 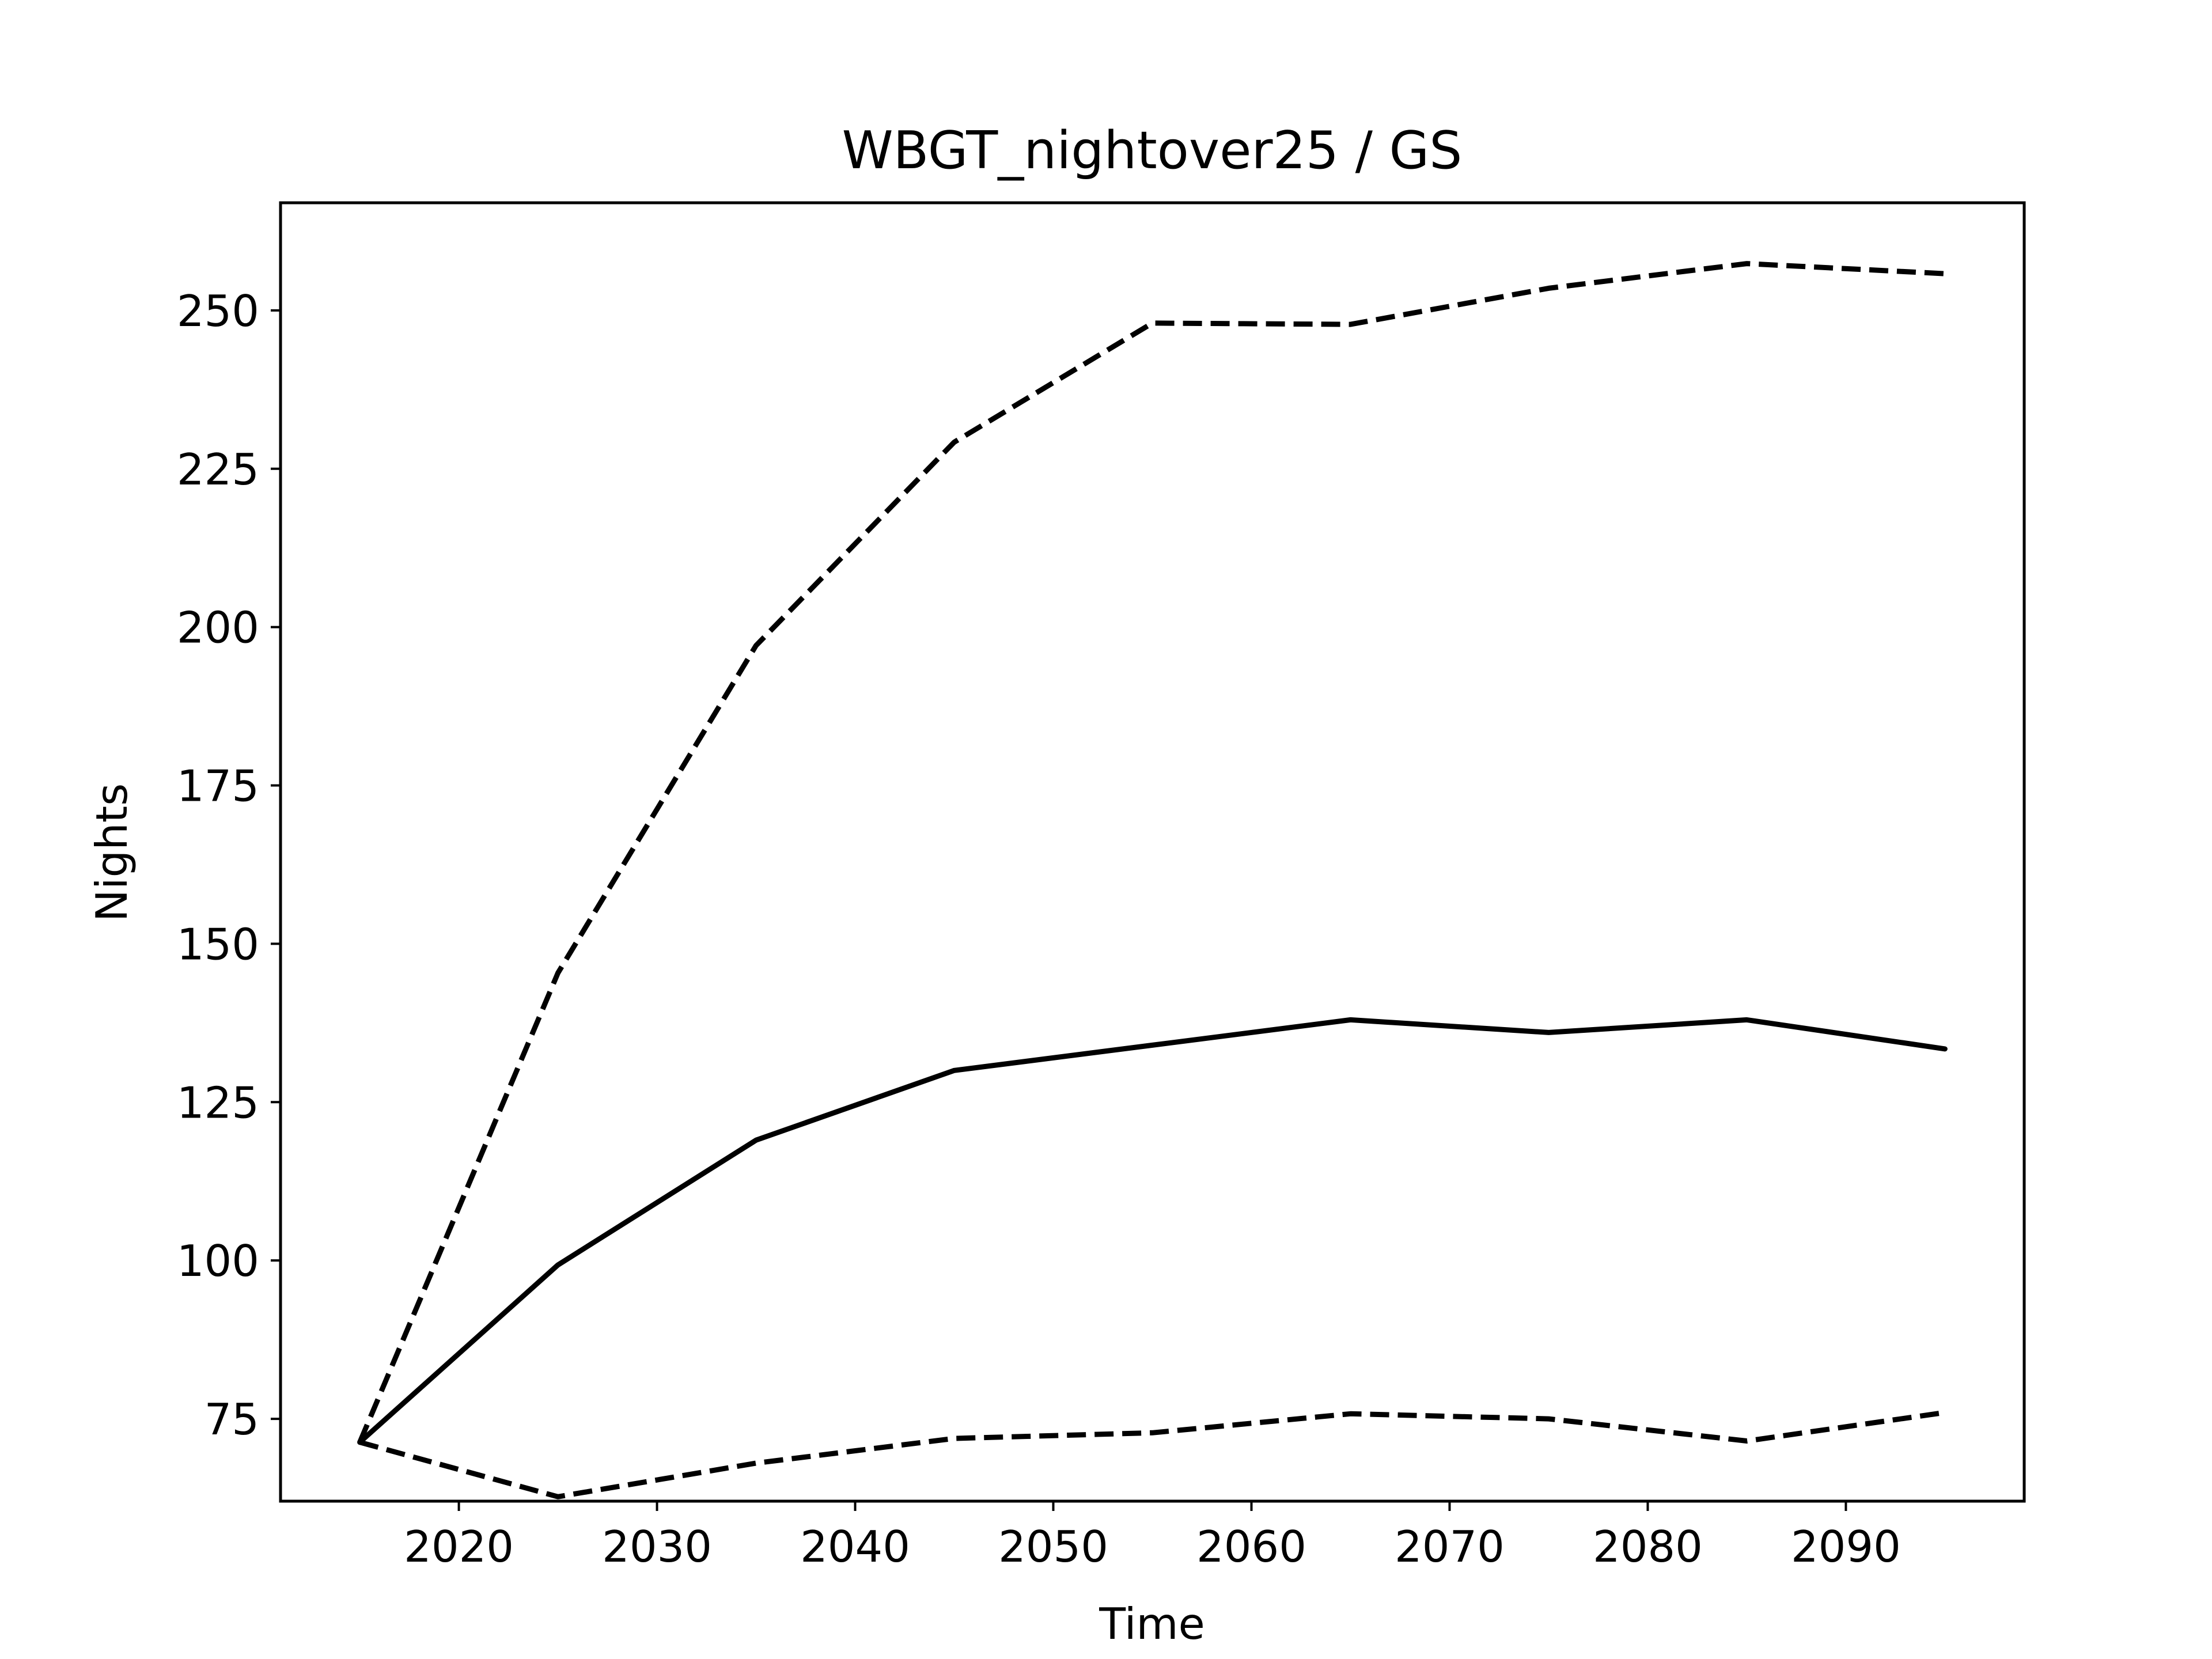 What do you see at coordinates (1152, 1624) in the screenshot?
I see `x-axis-label: Time` at bounding box center [1152, 1624].